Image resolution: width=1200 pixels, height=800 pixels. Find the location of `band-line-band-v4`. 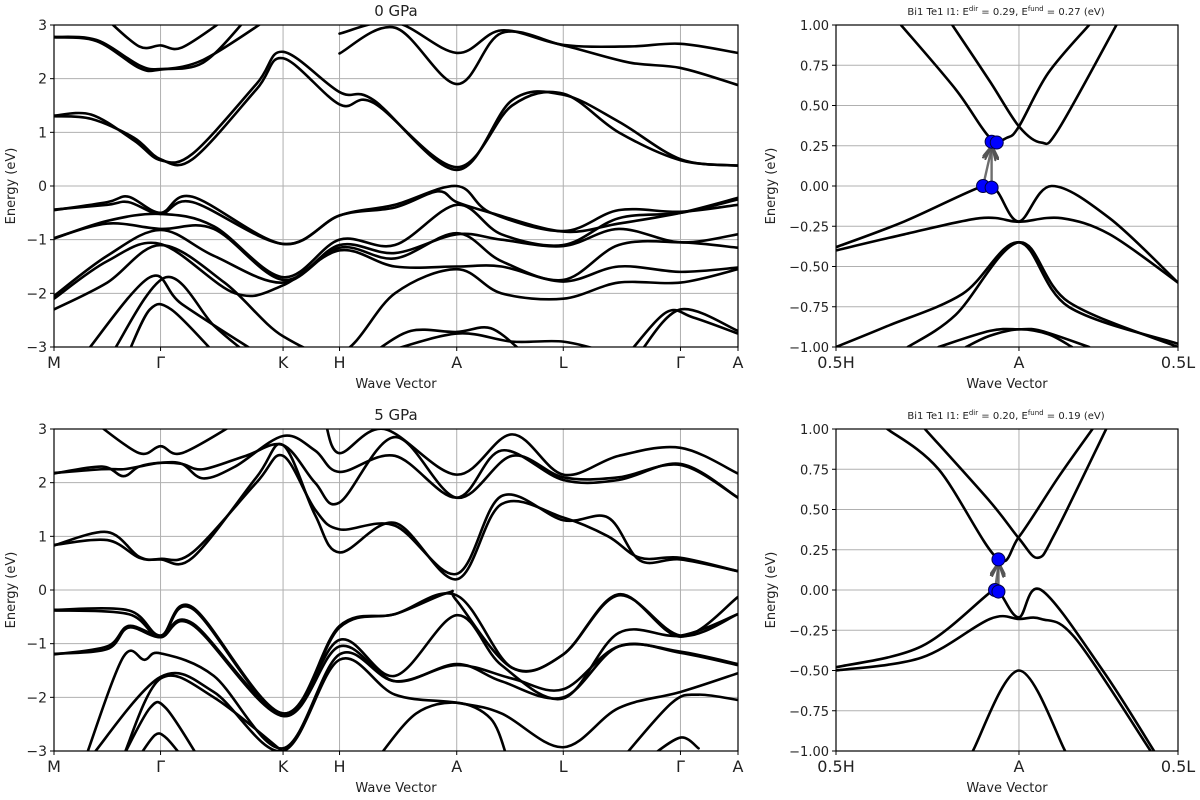

band-line-band-v4 is located at coordinates (396, 252).